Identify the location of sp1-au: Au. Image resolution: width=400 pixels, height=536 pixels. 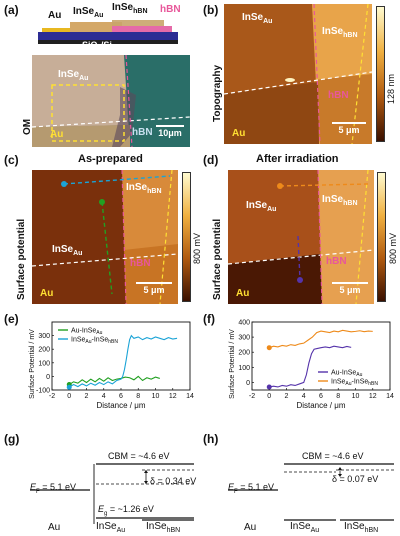
(47, 293).